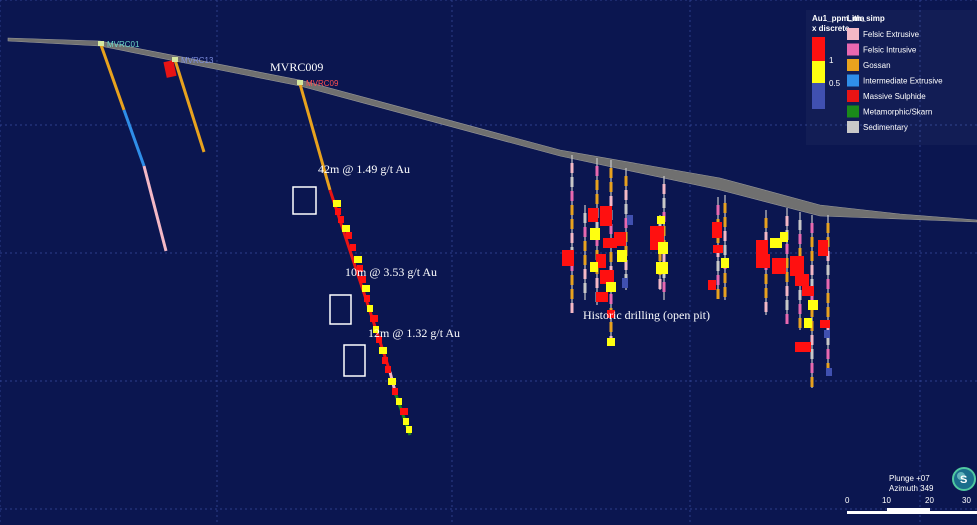  Describe the element at coordinates (890, 50) in the screenshot. I see `lith-legend-label: Felsic Intrusive` at that location.